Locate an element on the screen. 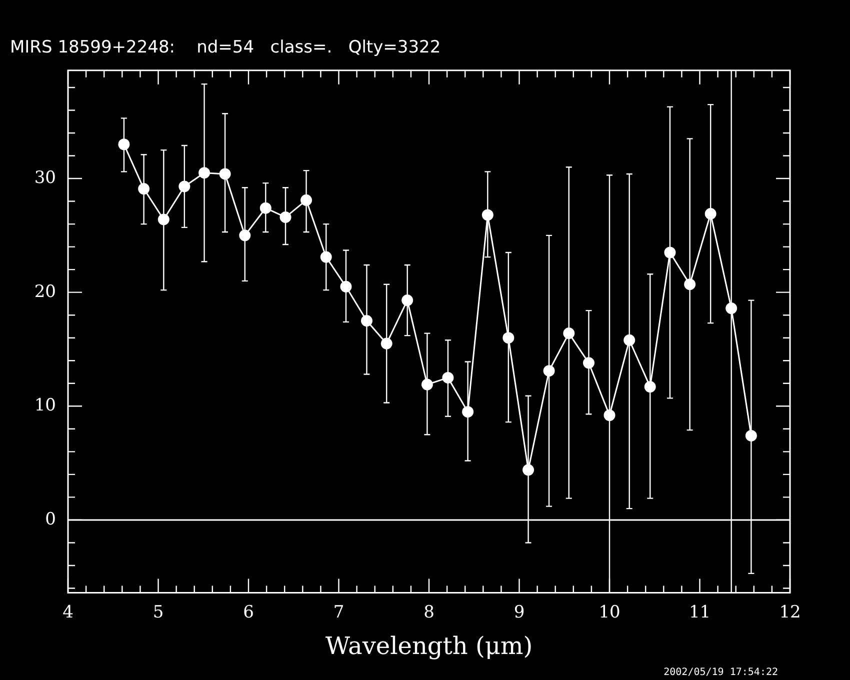  x-tick-label: 6 is located at coordinates (248, 612).